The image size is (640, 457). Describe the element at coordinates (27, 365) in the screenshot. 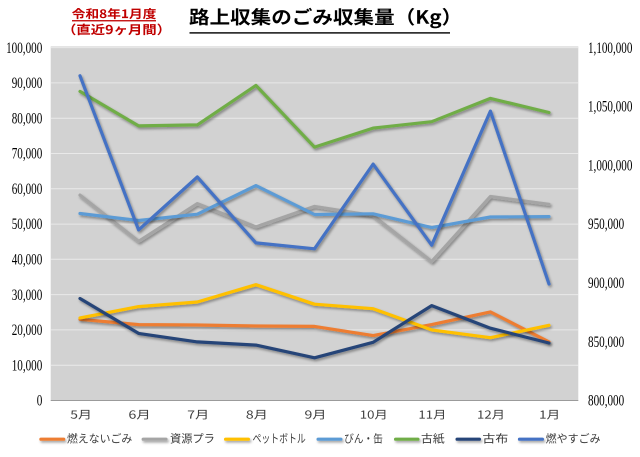

I see `svg-text: 10,000` at that location.